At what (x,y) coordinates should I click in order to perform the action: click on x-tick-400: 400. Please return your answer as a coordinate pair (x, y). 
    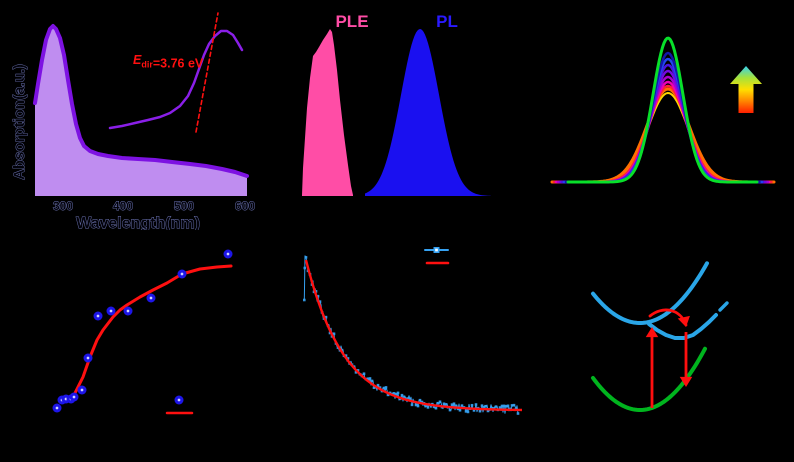
    Looking at the image, I should click on (123, 206).